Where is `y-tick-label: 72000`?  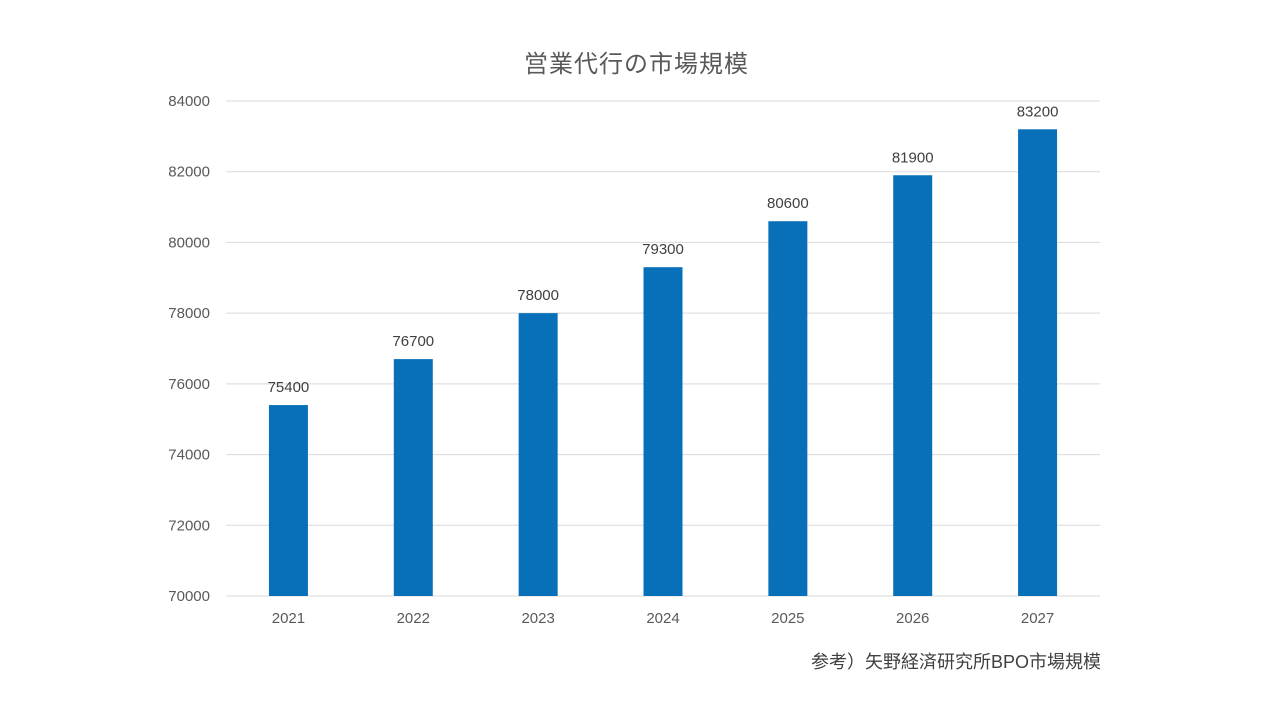
y-tick-label: 72000 is located at coordinates (189, 525).